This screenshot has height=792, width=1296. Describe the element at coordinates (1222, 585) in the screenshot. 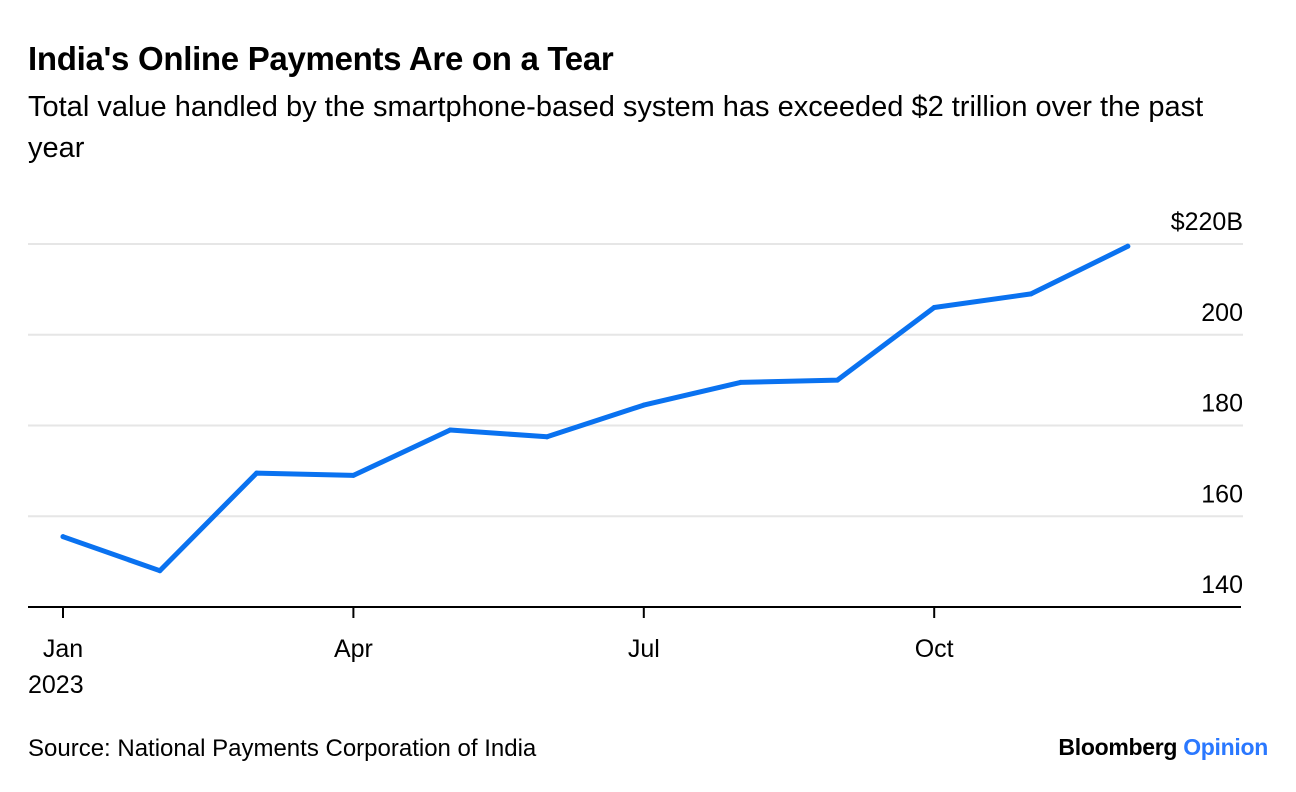

I see `y-tick-label-140: 140` at that location.